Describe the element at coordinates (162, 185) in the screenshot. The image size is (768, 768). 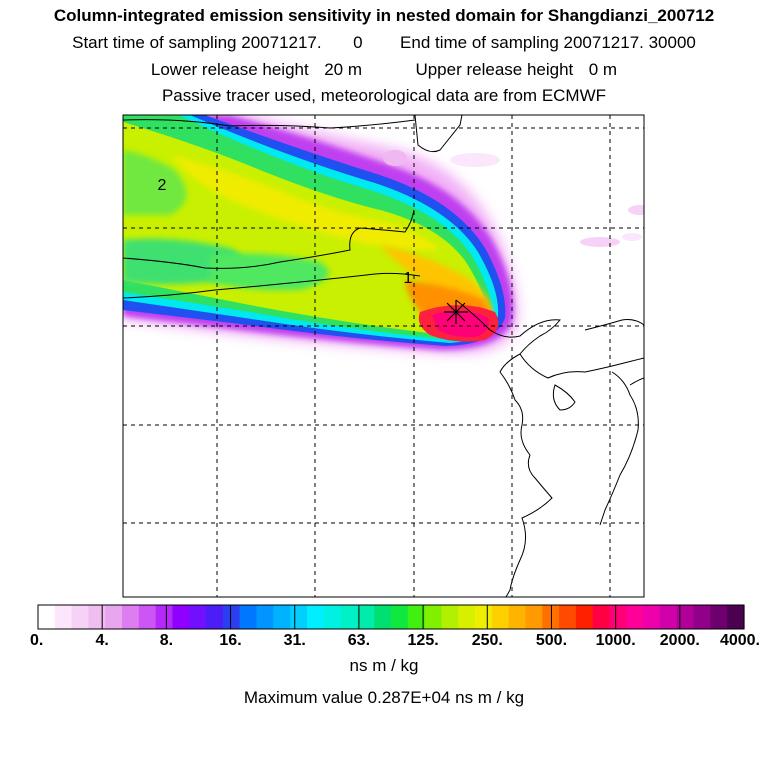
I see `map-label-2: 2` at that location.